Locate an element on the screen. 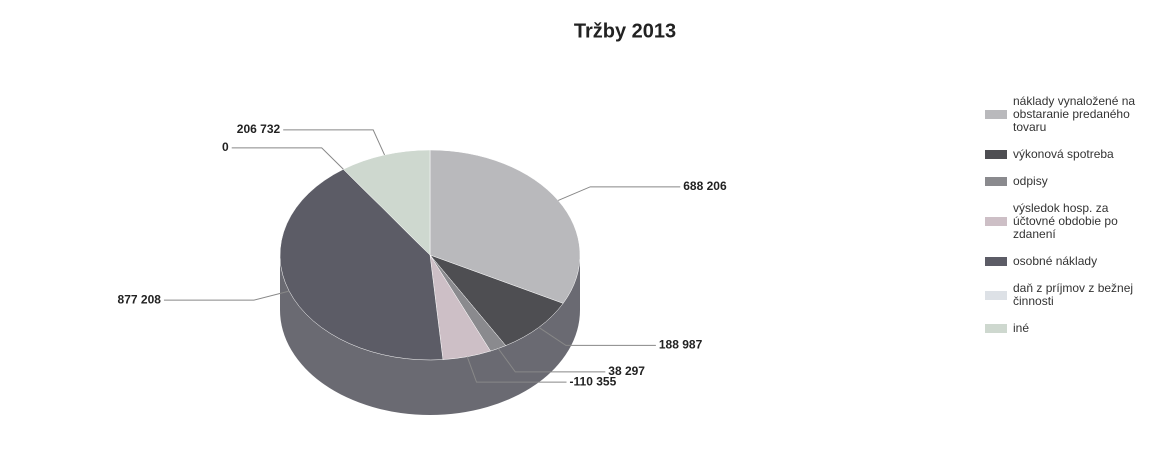 This screenshot has width=1170, height=452. legend-item: osobné náklady is located at coordinates (1075, 261).